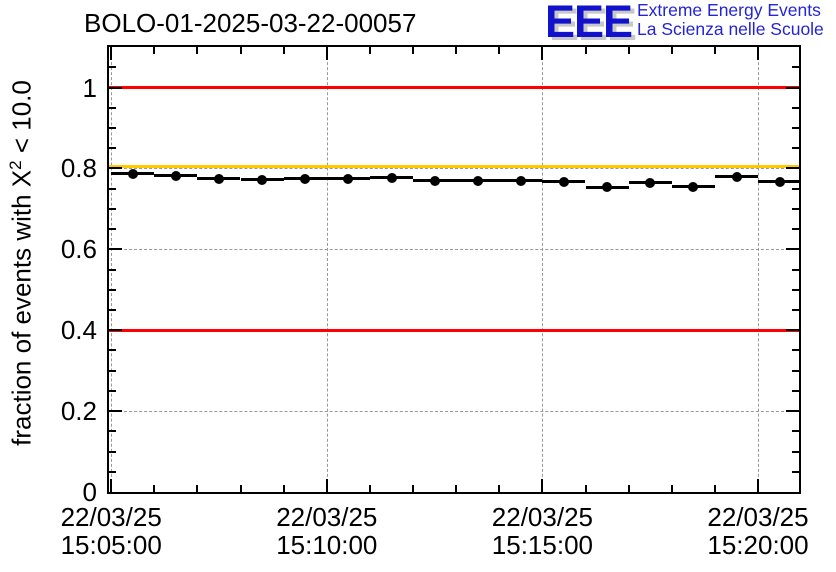 The height and width of the screenshot is (572, 836). Describe the element at coordinates (327, 545) in the screenshot. I see `x-tick-label-time: 15:10:00` at that location.